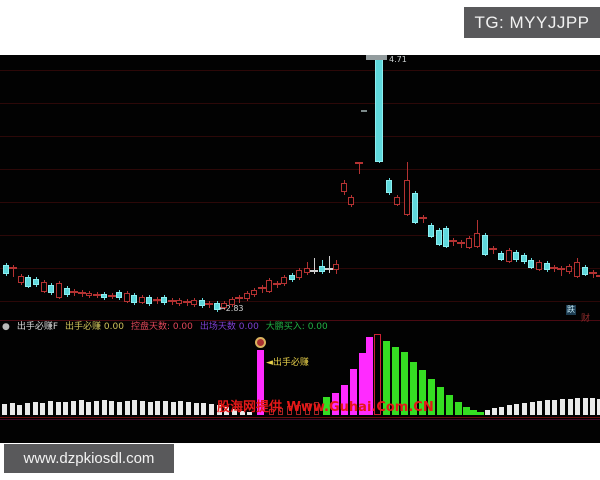 The height and width of the screenshot is (480, 600). I want to click on watermark-label: 股海网提供 Www.Guhai.Com.CN, so click(325, 407).